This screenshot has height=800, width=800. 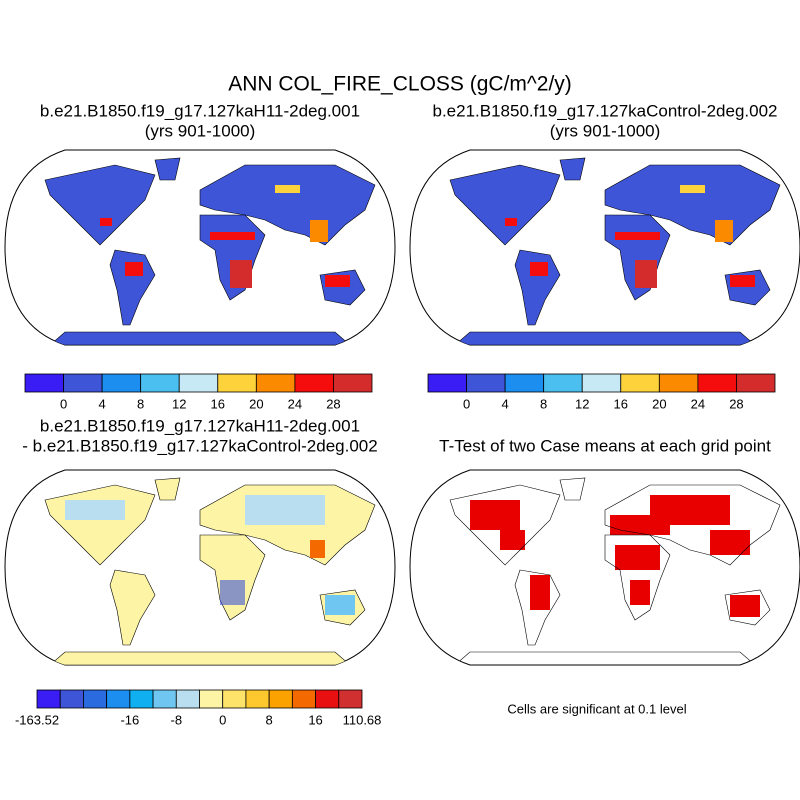 What do you see at coordinates (362, 719) in the screenshot?
I see `colorbar-label: 110.68` at bounding box center [362, 719].